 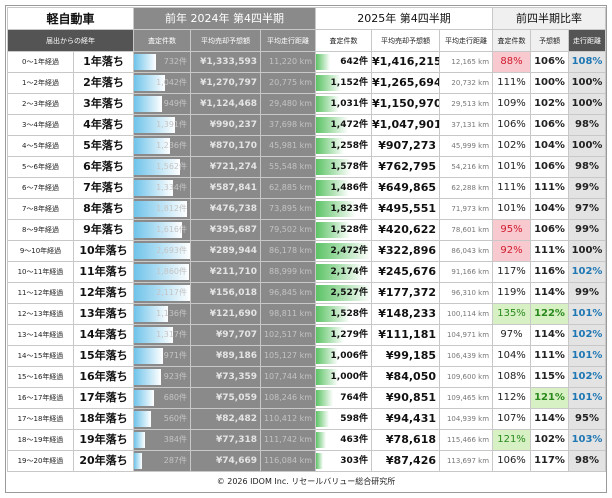 What do you see at coordinates (172, 145) in the screenshot?
I see `prev-count-label: 1,236件` at bounding box center [172, 145].